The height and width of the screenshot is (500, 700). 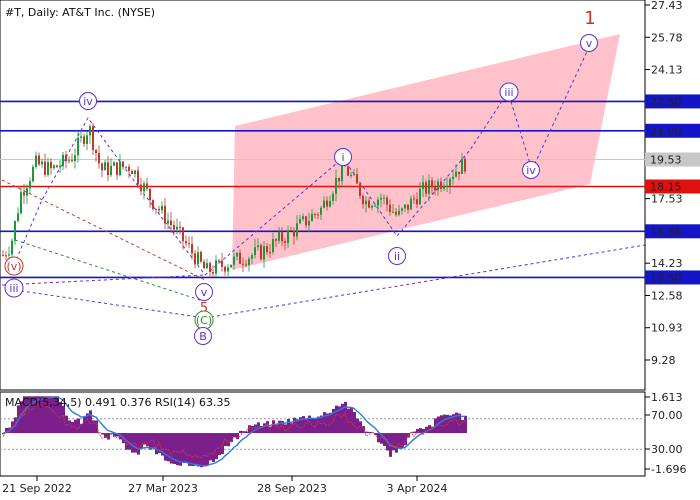 What do you see at coordinates (667, 70) in the screenshot?
I see `price-tick-label: 24.13` at bounding box center [667, 70].